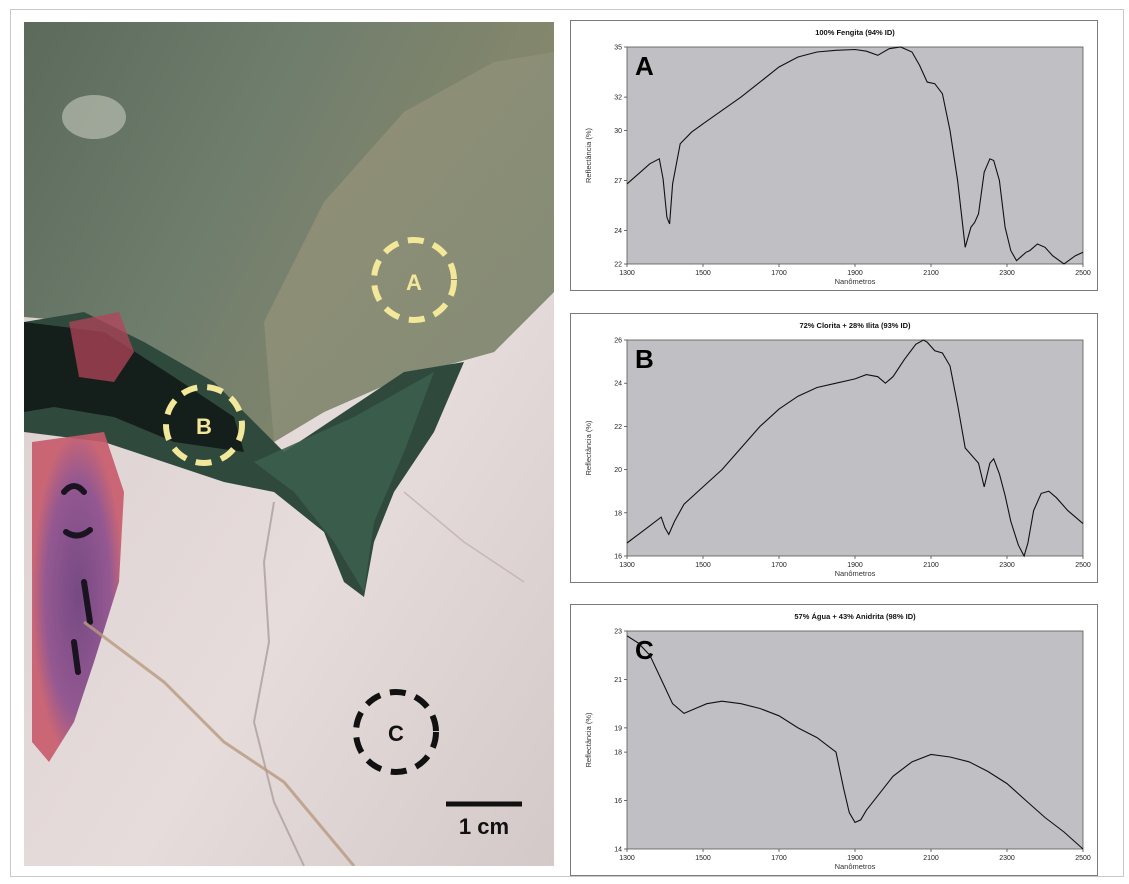 The width and height of the screenshot is (1129, 884). Describe the element at coordinates (618, 131) in the screenshot. I see `y-tick-label: 30` at that location.